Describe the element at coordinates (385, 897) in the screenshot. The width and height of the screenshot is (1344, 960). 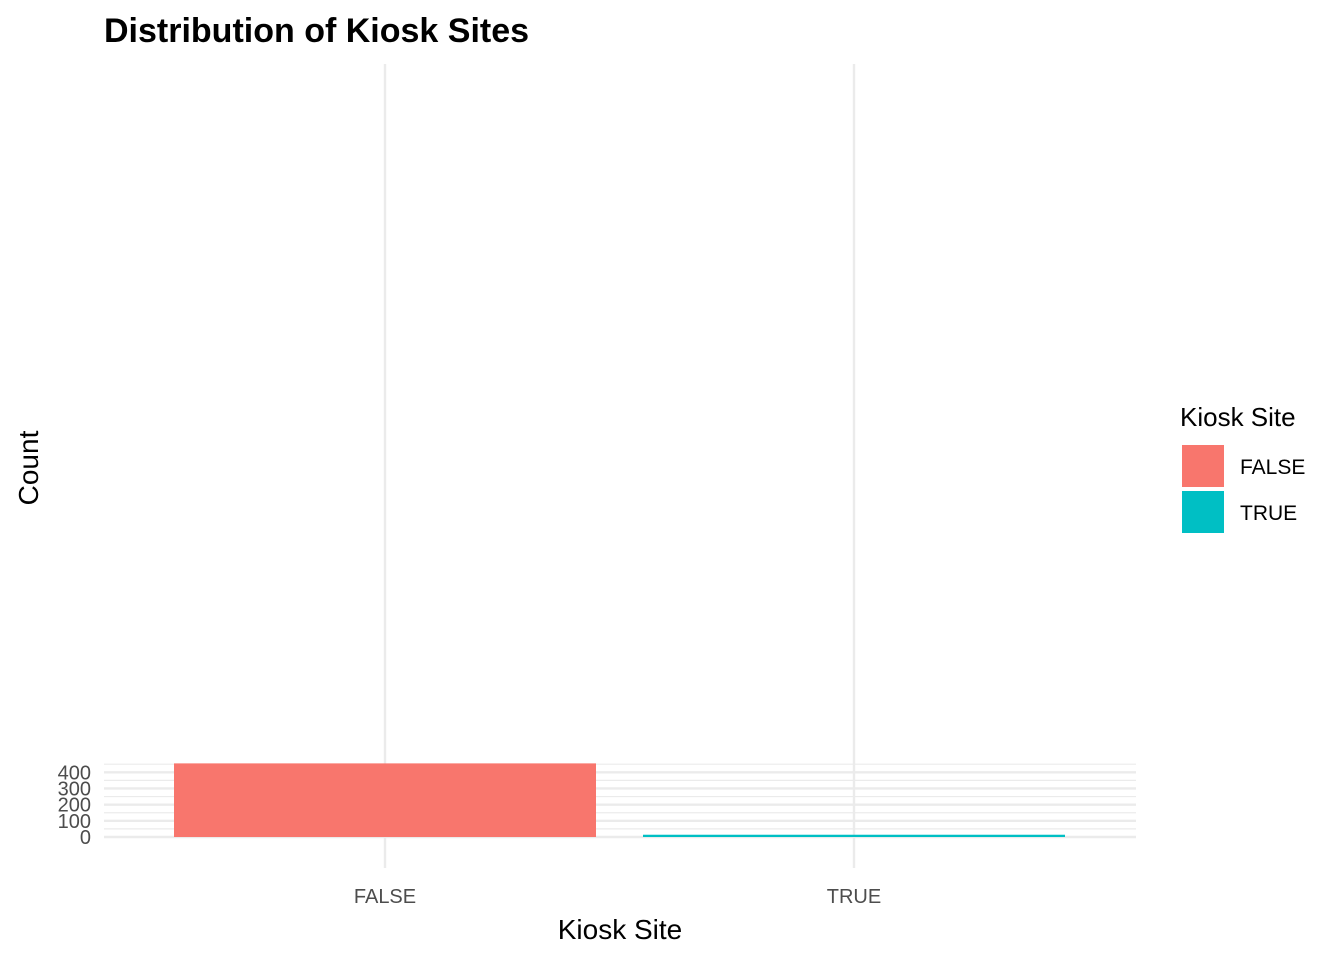
I see `x-tick-label: FALSE` at that location.